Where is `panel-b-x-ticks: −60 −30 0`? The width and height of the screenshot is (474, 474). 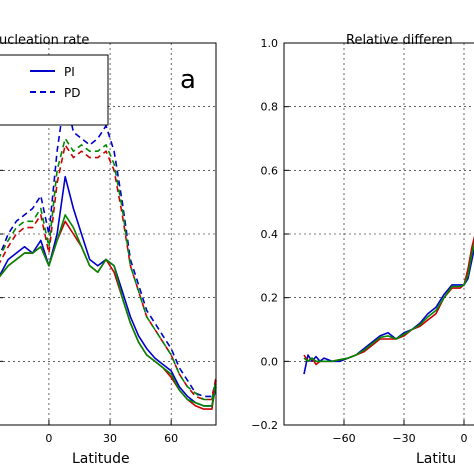 panel-b-x-ticks: −60 −30 0 is located at coordinates (400, 432).